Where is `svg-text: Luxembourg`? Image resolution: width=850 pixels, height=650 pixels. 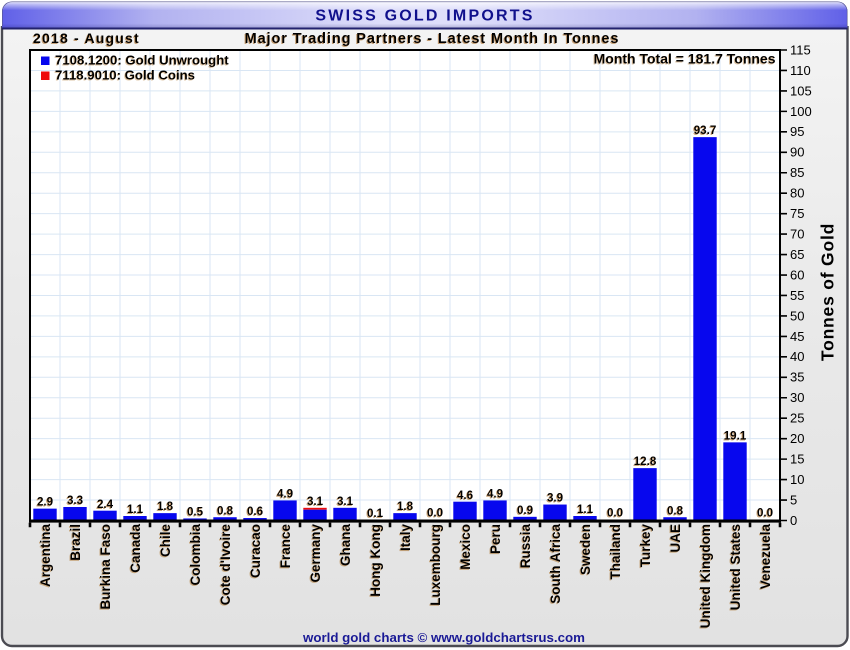 svg-text: Luxembourg is located at coordinates (435, 565).